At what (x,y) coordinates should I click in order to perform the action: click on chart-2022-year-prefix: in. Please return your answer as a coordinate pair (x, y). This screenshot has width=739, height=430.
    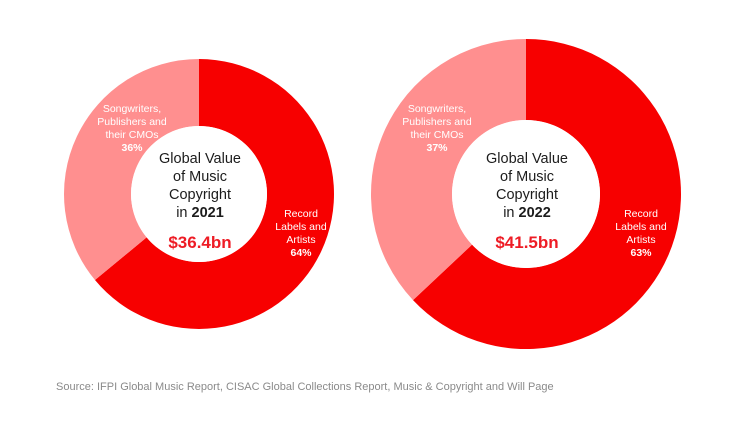
    Looking at the image, I should click on (509, 213).